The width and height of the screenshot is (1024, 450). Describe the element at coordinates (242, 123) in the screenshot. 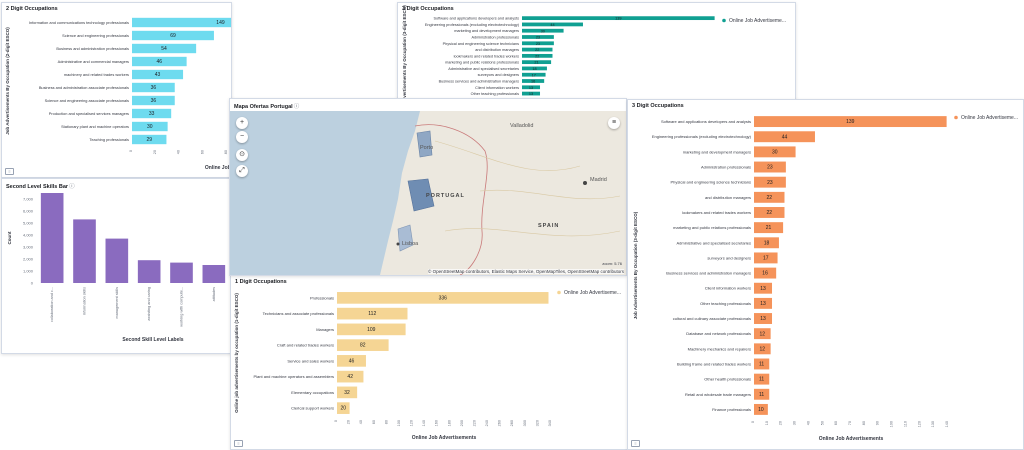

I see `zoom-in-button: +` at that location.